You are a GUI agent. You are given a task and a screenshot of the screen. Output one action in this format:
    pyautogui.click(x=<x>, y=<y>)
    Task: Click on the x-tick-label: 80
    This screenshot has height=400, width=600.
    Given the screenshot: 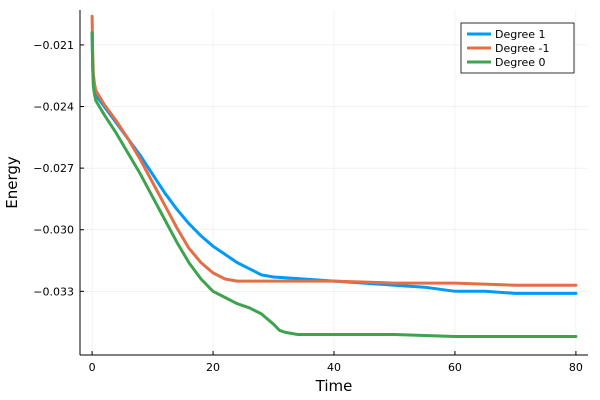 What is the action you would take?
    pyautogui.click(x=576, y=367)
    